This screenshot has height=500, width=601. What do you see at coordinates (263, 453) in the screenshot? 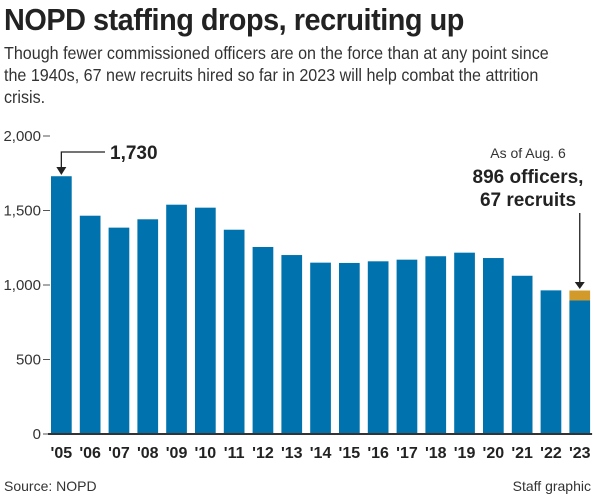
I see `x-tick-label: '12` at bounding box center [263, 453].